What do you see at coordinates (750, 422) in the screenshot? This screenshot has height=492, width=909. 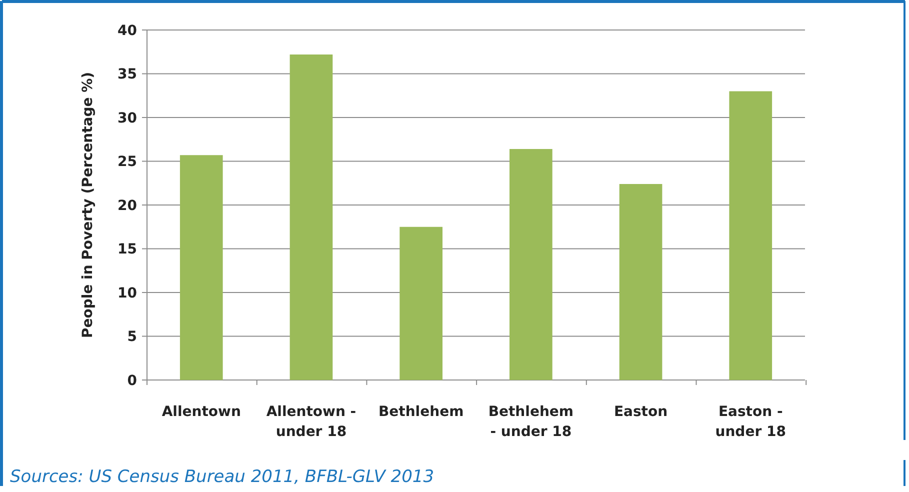 I see `x-tick-label: Easton - under 18` at bounding box center [750, 422].